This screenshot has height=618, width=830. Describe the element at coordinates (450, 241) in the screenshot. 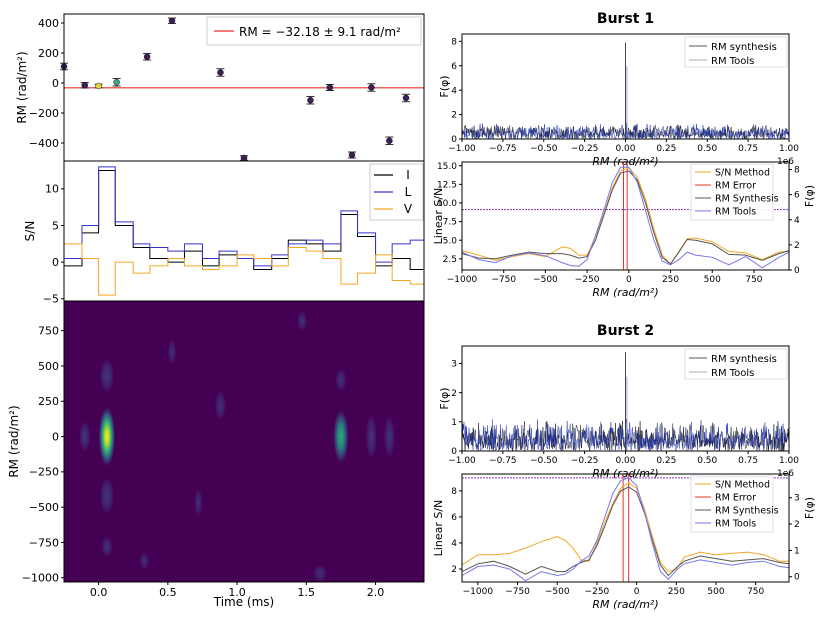

I see `burst1-tools-y-tick-label: 5.0` at that location.